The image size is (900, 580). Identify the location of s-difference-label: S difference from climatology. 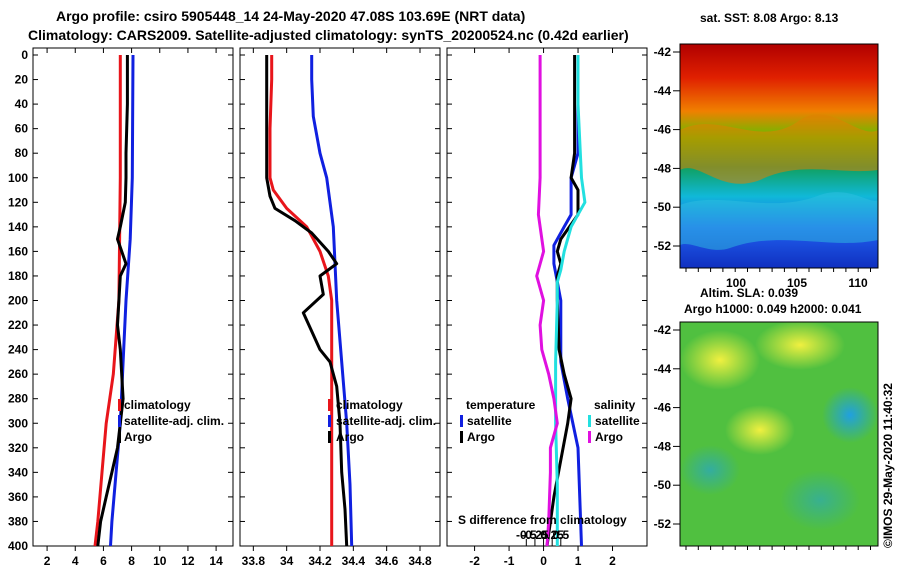
(542, 520).